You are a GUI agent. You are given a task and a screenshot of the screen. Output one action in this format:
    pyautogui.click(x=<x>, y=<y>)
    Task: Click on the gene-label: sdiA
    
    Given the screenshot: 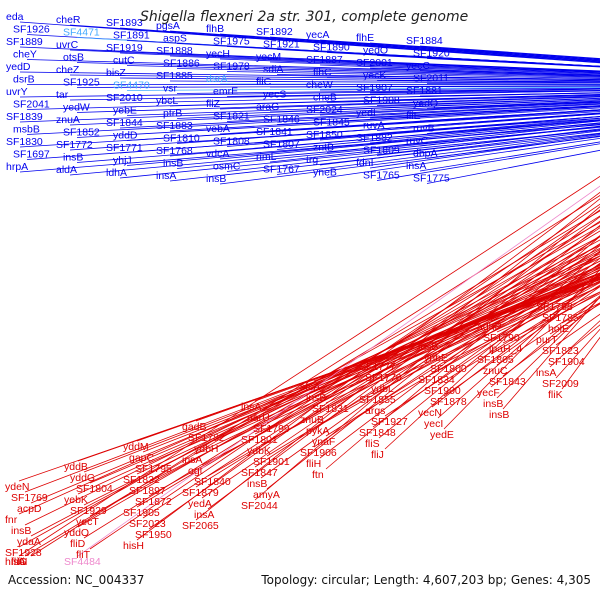 What is the action you would take?
    pyautogui.click(x=273, y=70)
    